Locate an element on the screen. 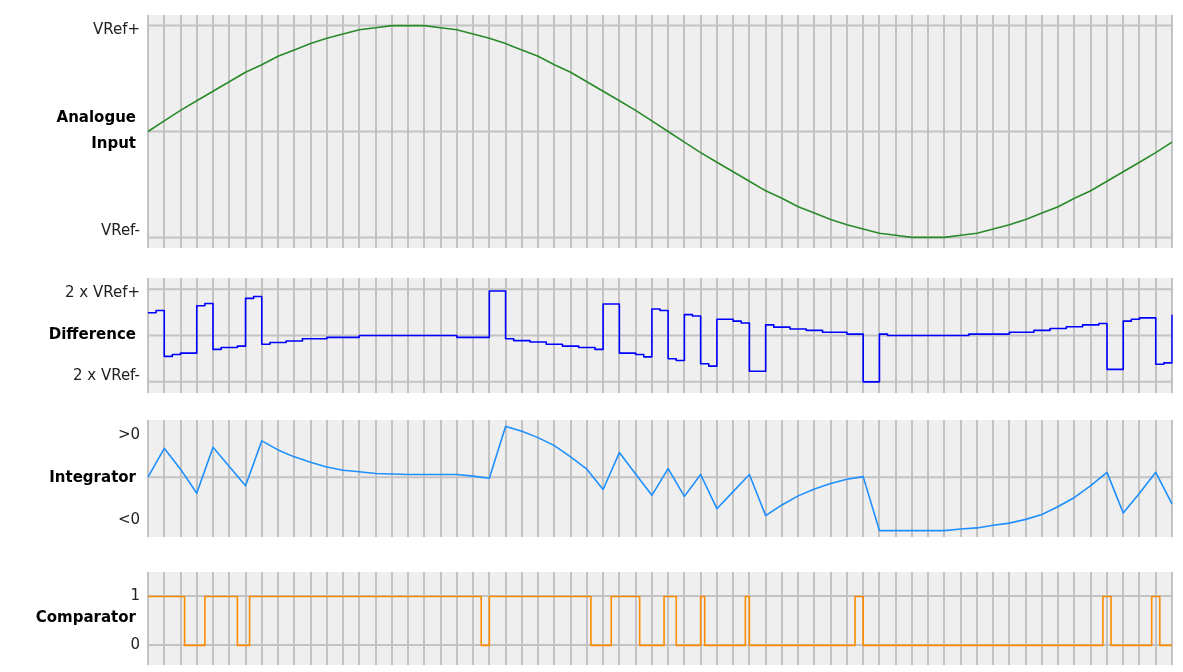  text: >0 is located at coordinates (128, 433).